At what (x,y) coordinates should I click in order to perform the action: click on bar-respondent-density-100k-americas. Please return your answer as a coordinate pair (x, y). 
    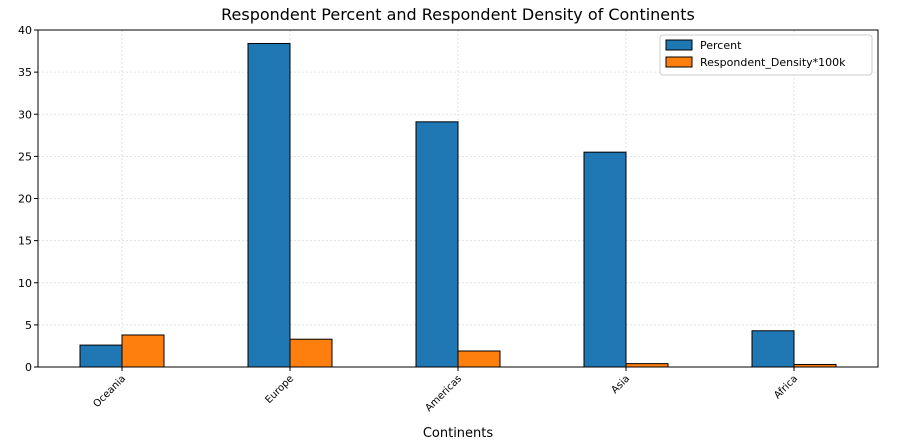
    Looking at the image, I should click on (479, 359).